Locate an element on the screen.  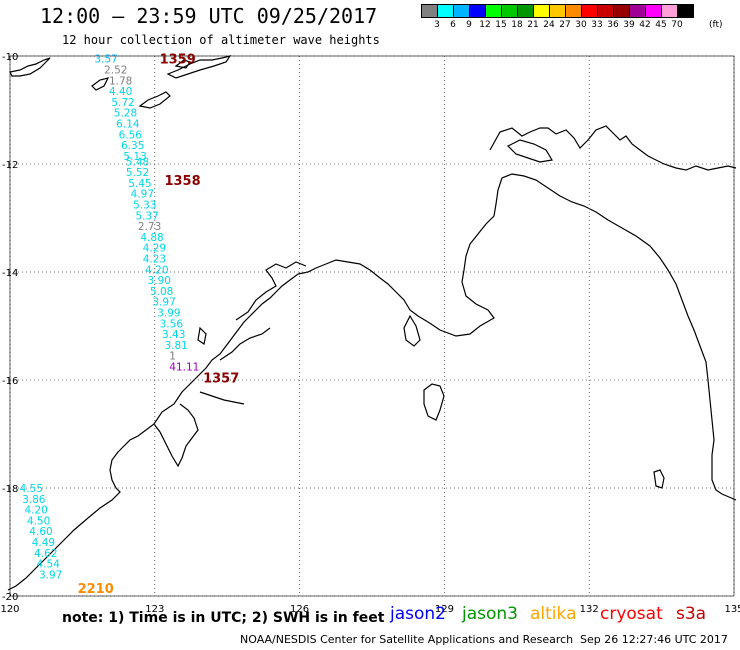
coast-island-top is located at coordinates (182, 64).